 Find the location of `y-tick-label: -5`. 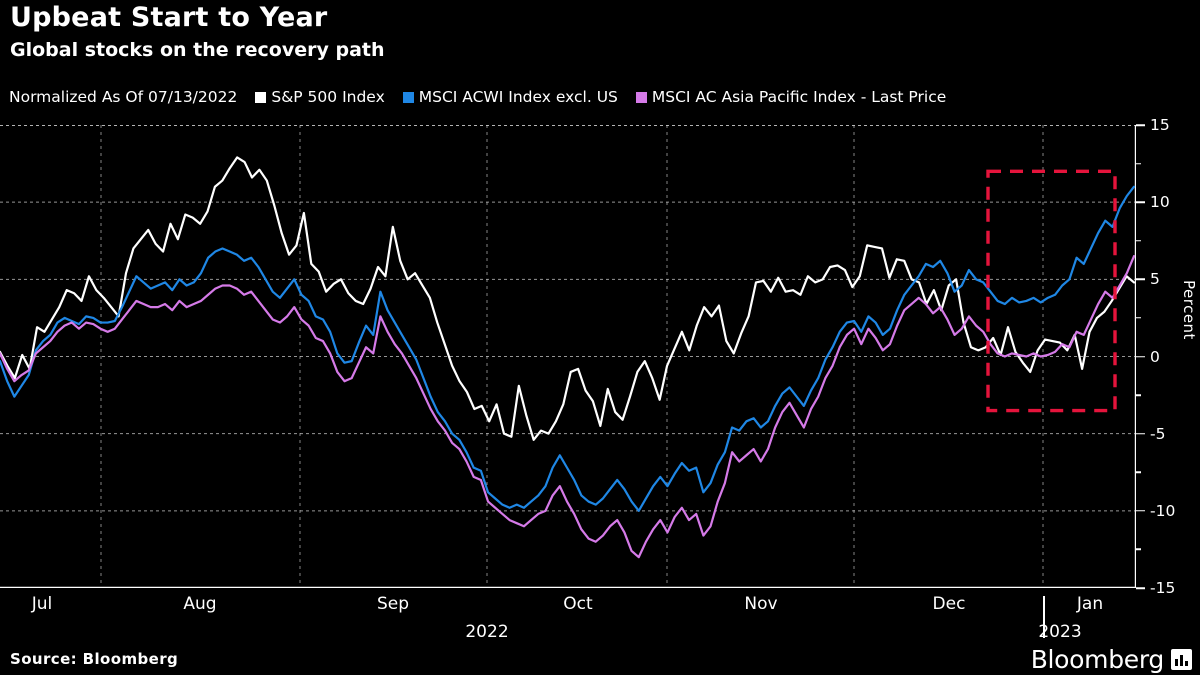

y-tick-label: -5 is located at coordinates (1158, 433).